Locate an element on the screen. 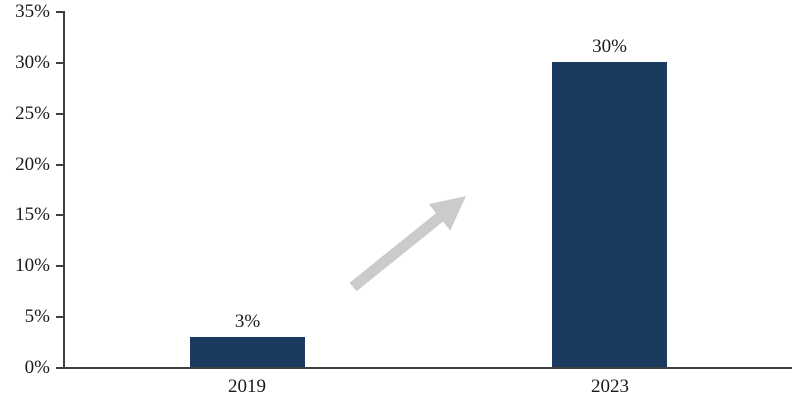 This screenshot has height=404, width=800. trend-arrow is located at coordinates (407, 244).